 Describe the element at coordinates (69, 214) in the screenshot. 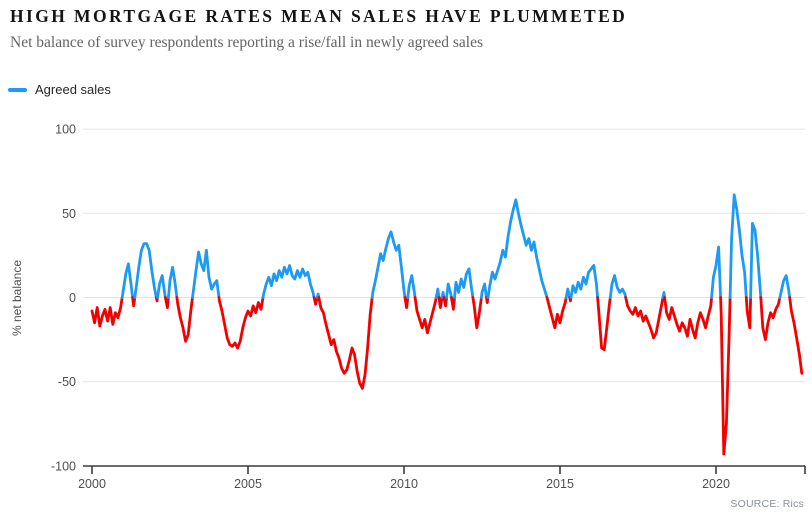

I see `y-tick-label: 50` at that location.